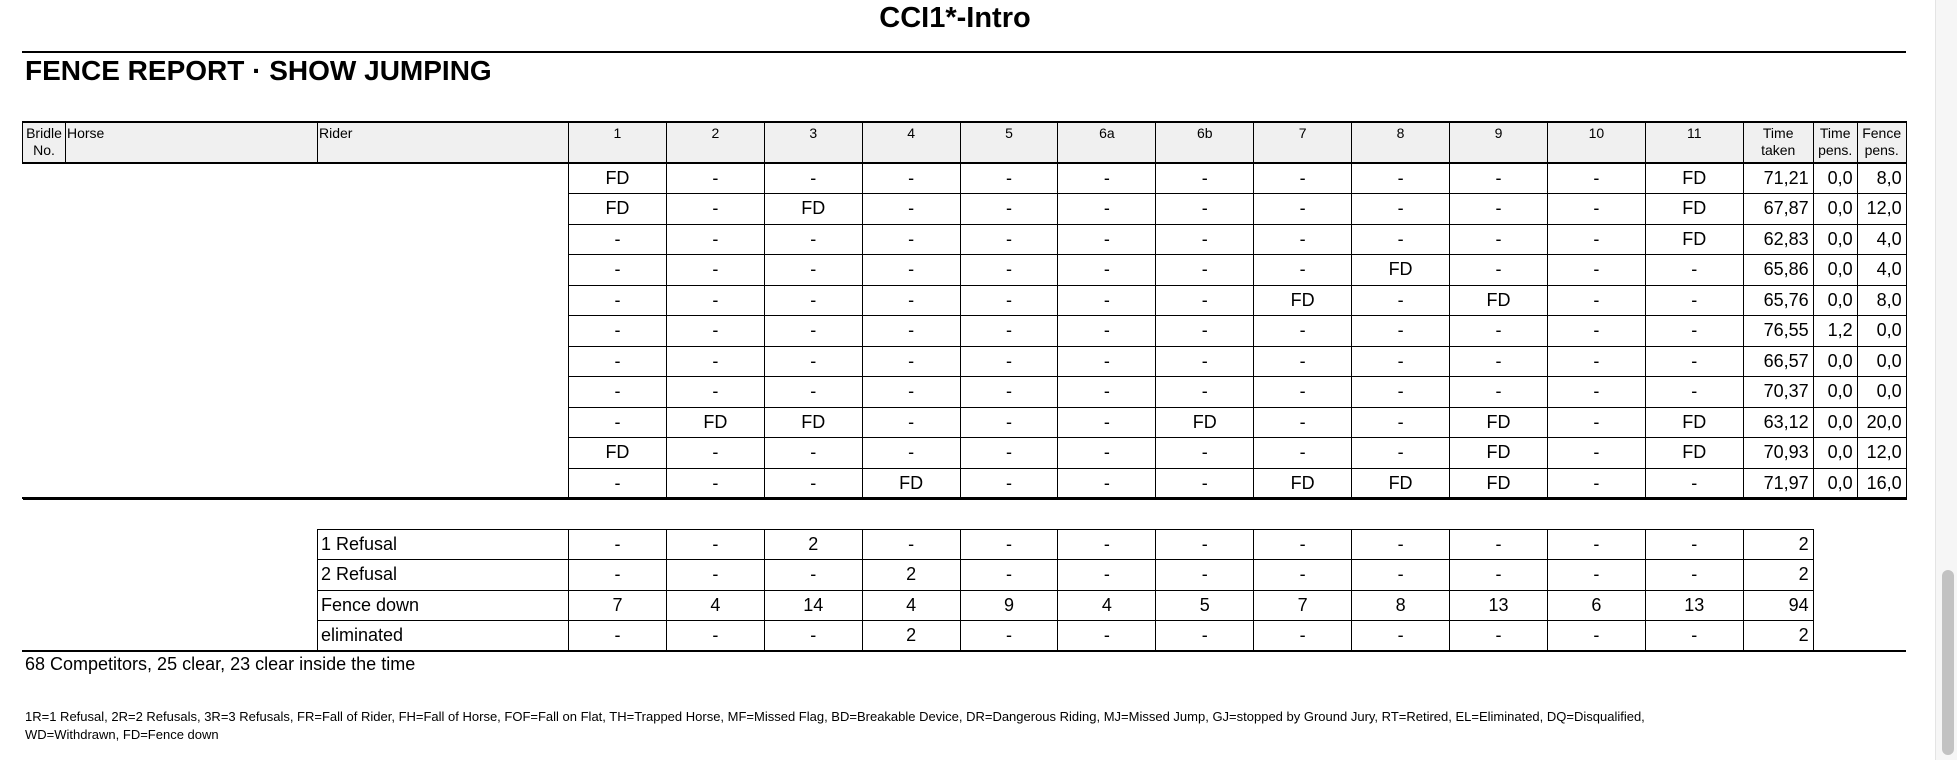 The width and height of the screenshot is (1957, 760). I want to click on time-taken: 65,76, so click(1778, 300).